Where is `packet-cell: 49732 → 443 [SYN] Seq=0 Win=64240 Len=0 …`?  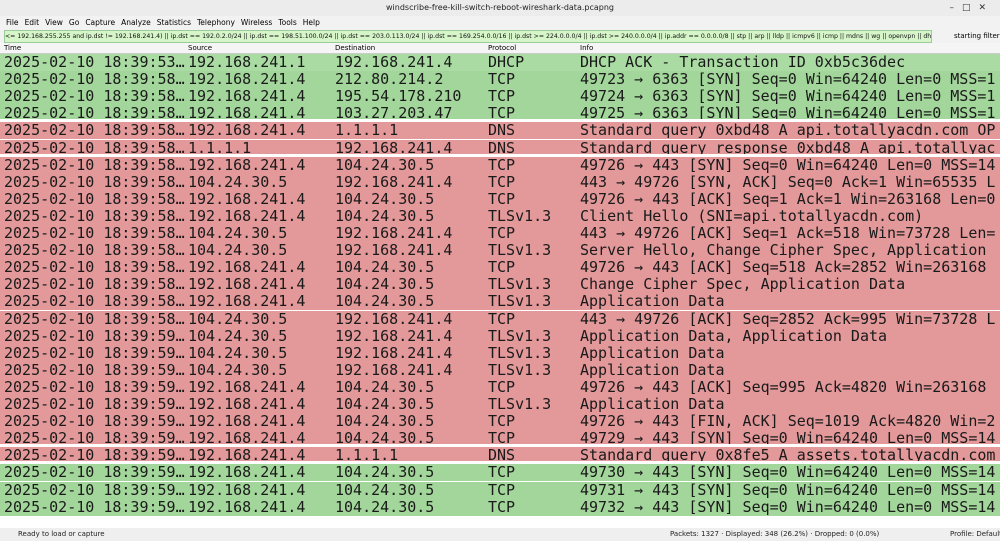 packet-cell: 49732 → 443 [SYN] Seq=0 Win=64240 Len=0 … is located at coordinates (788, 507).